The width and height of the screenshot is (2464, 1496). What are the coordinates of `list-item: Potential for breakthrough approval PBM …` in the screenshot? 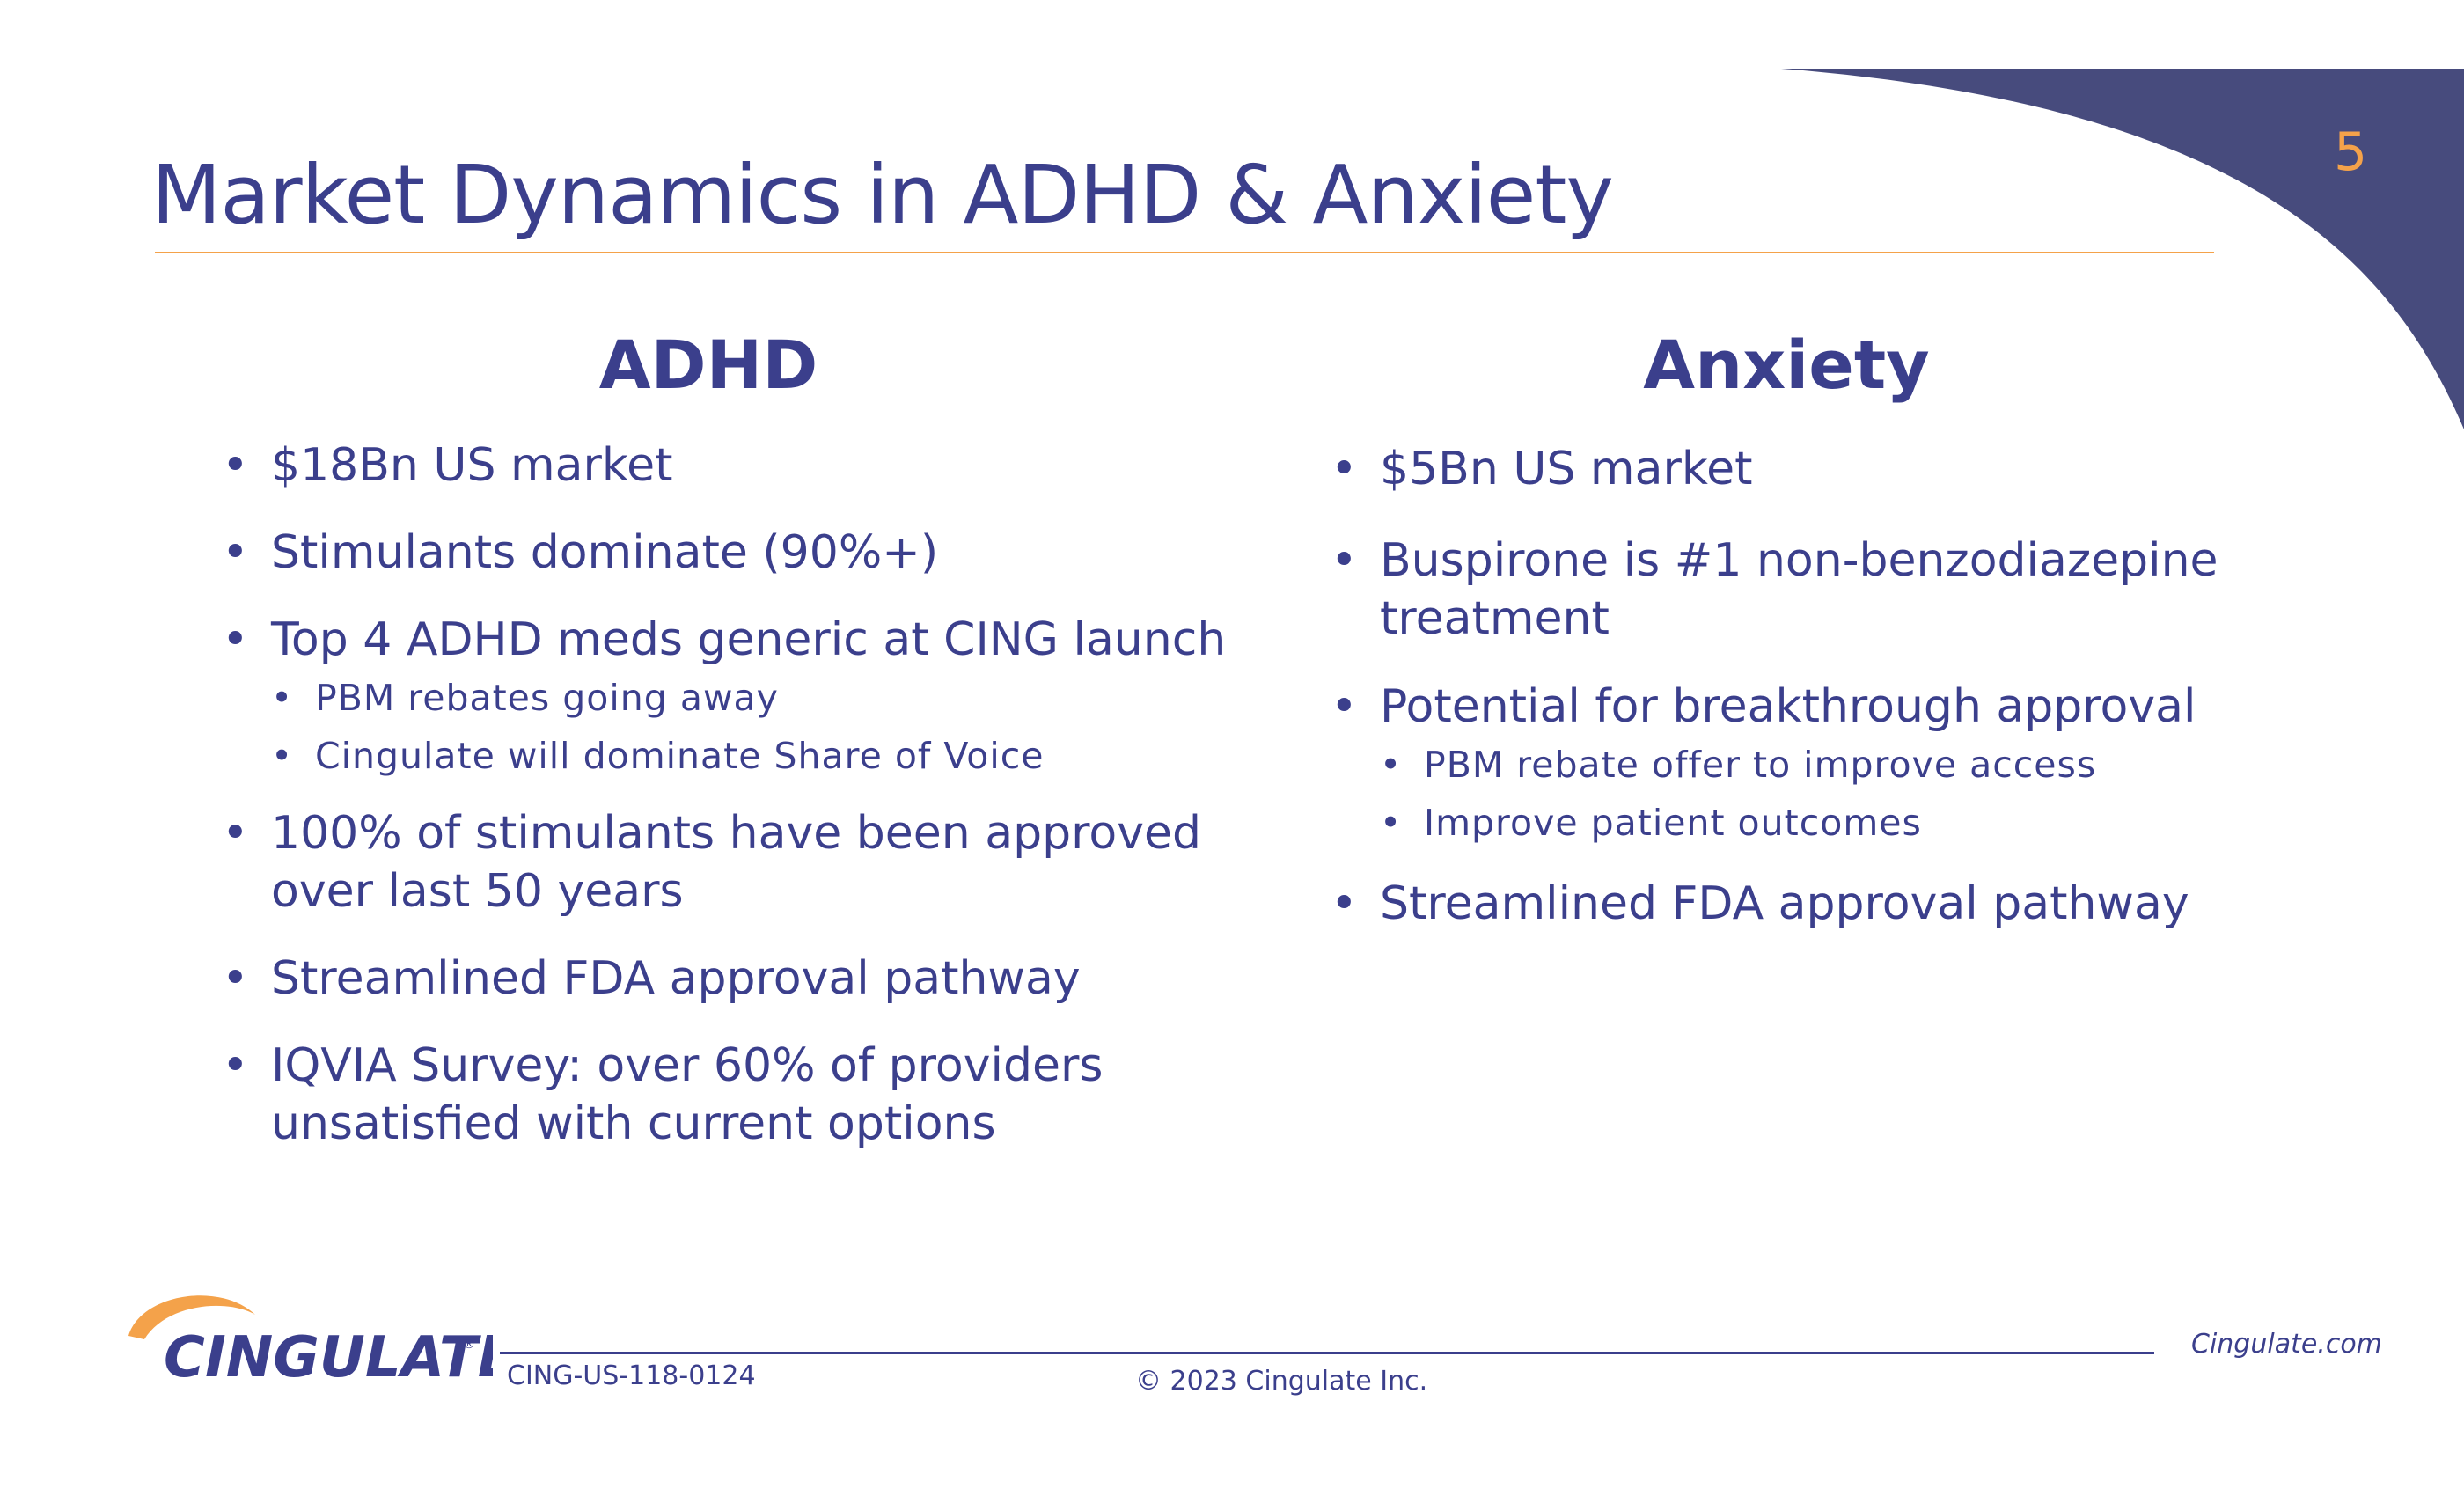 It's located at (1797, 765).